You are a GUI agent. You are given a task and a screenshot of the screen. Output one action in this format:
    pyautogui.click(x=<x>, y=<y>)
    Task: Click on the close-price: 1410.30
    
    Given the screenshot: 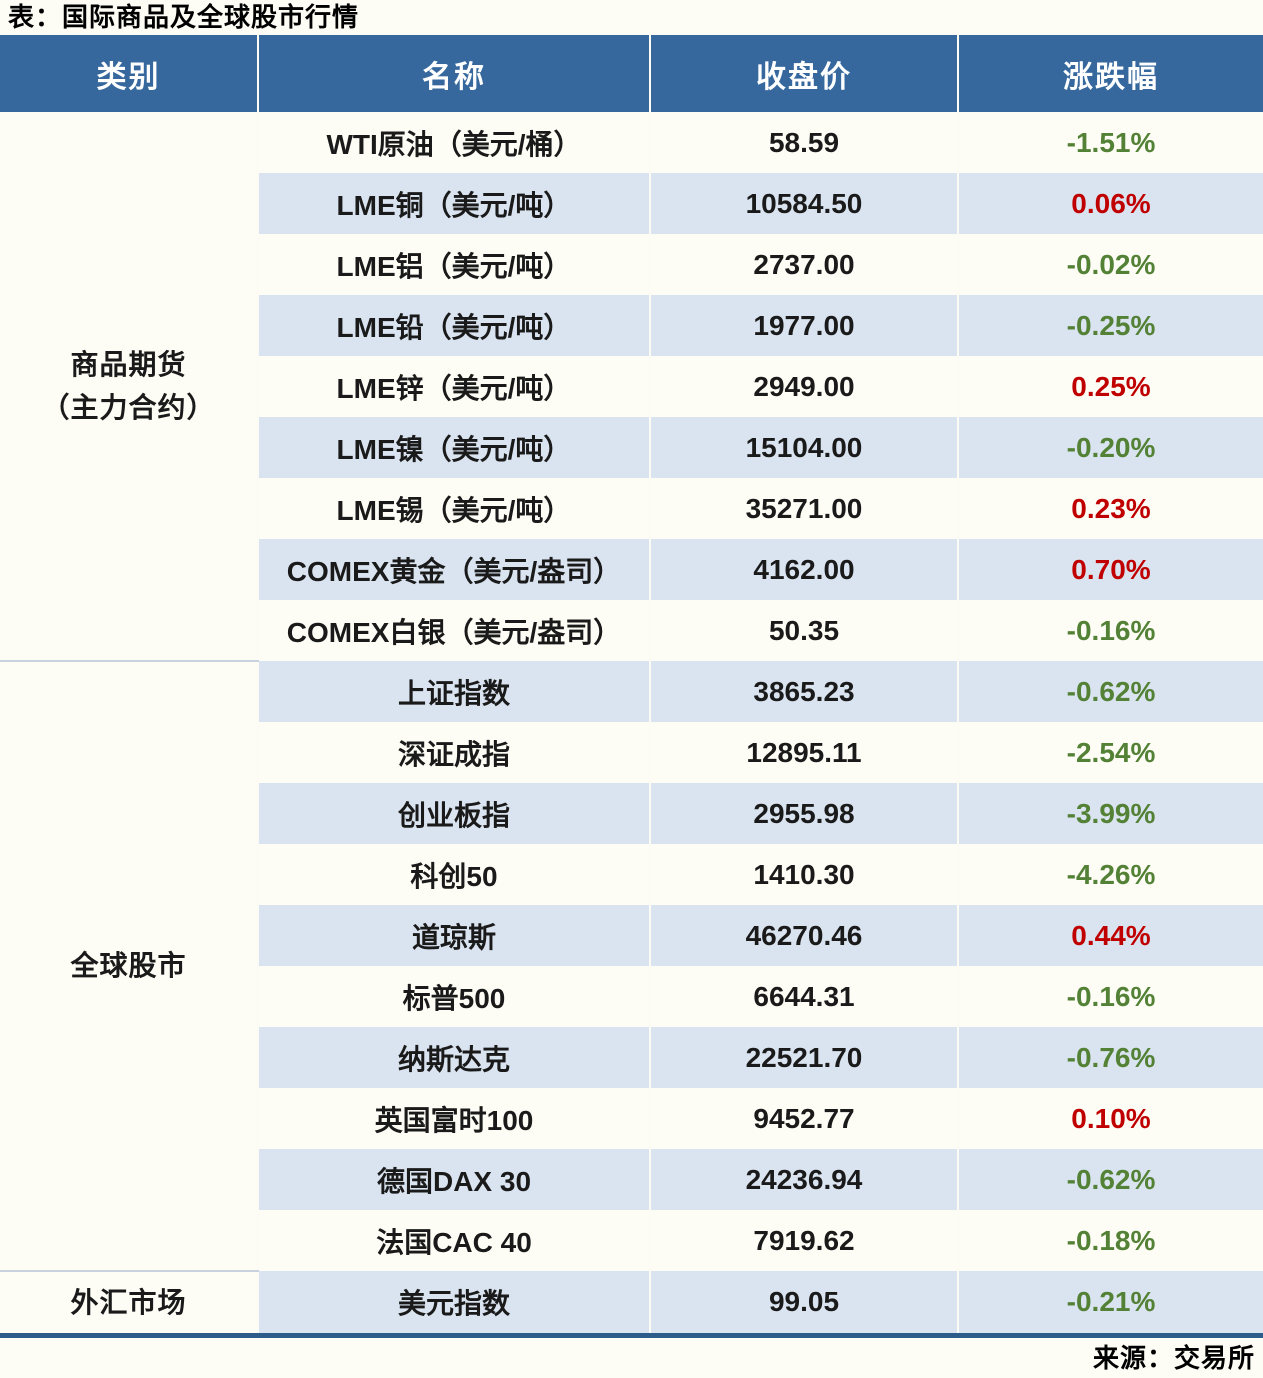 What is the action you would take?
    pyautogui.click(x=804, y=874)
    